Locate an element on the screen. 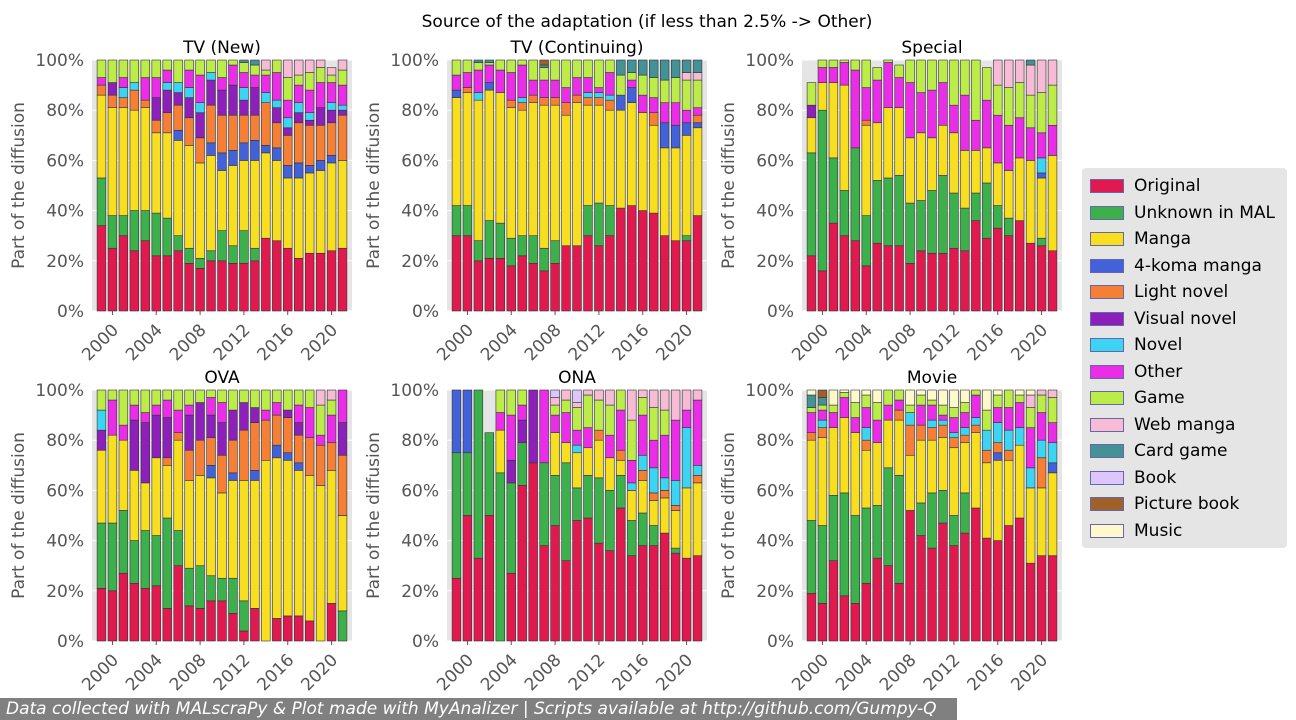 This screenshot has width=1296, height=720. bar-segment-manga-2019 is located at coordinates (675, 194).